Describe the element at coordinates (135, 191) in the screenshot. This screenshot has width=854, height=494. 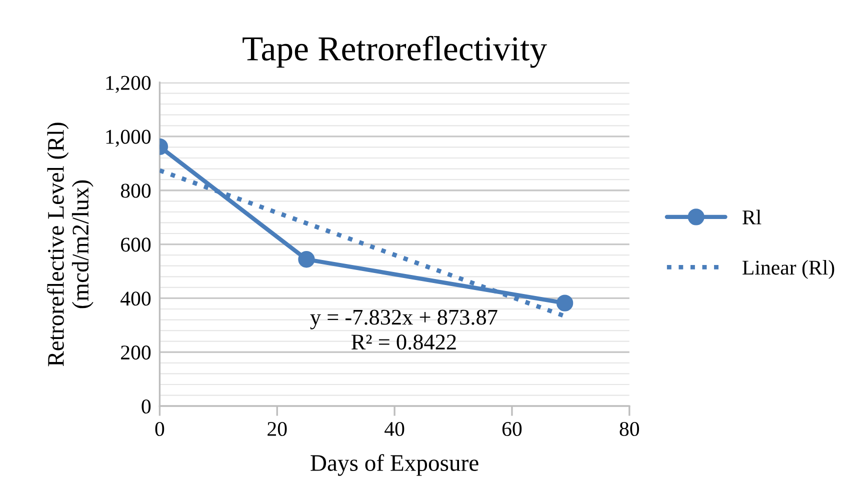
I see `y-tick-label: 800` at that location.